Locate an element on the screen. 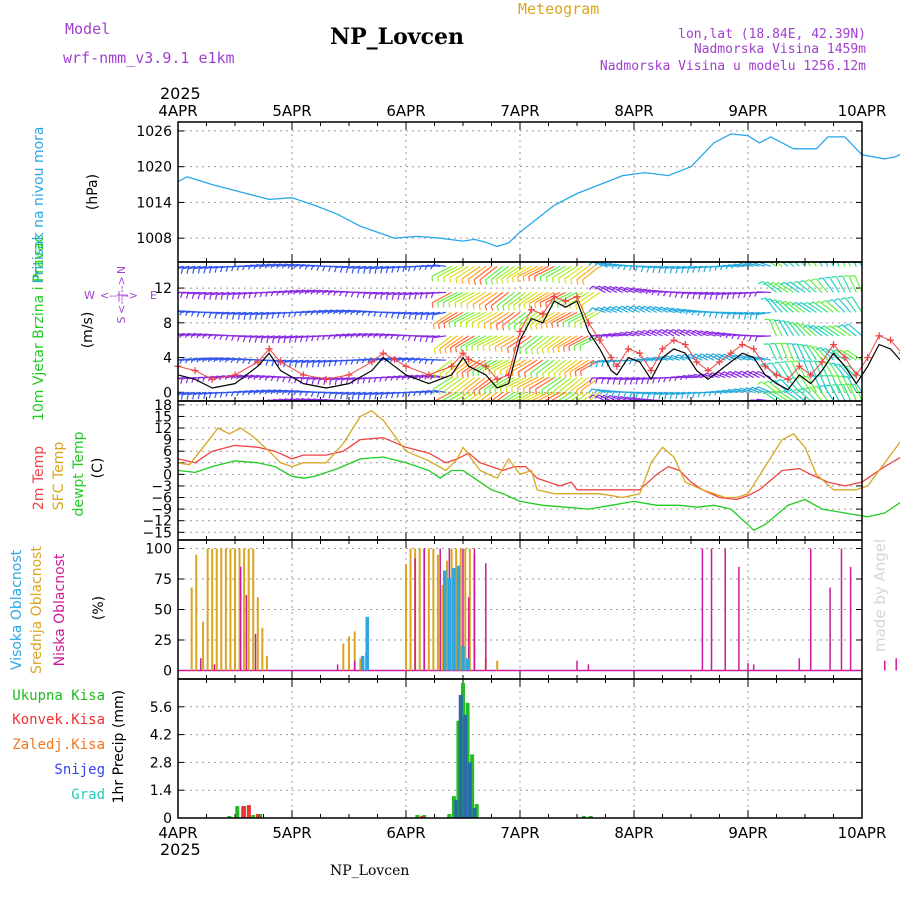 This screenshot has width=900, height=900. meteogram-label: Meteogram is located at coordinates (558, 9).